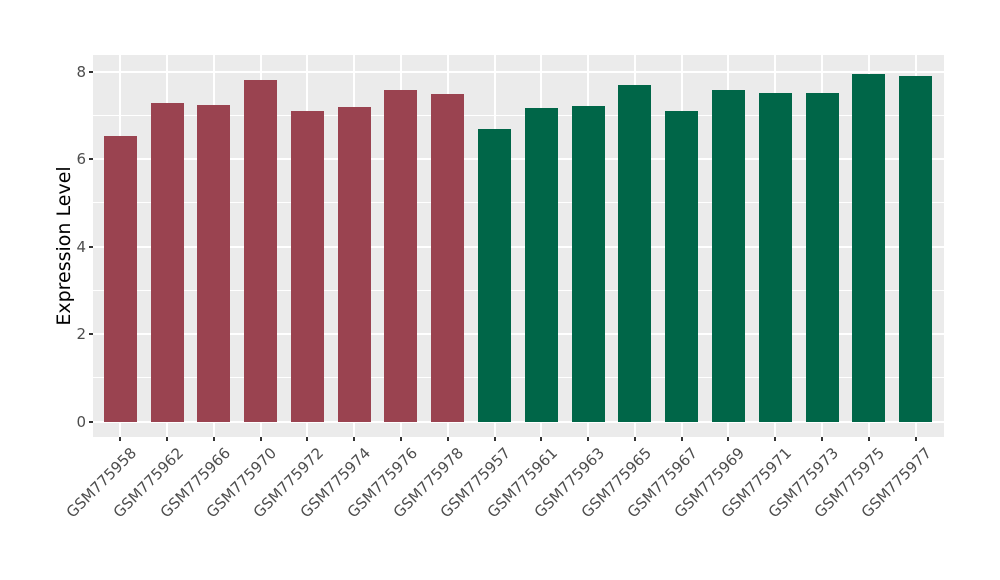 The height and width of the screenshot is (580, 1000). I want to click on bar-GSM775977, so click(916, 249).